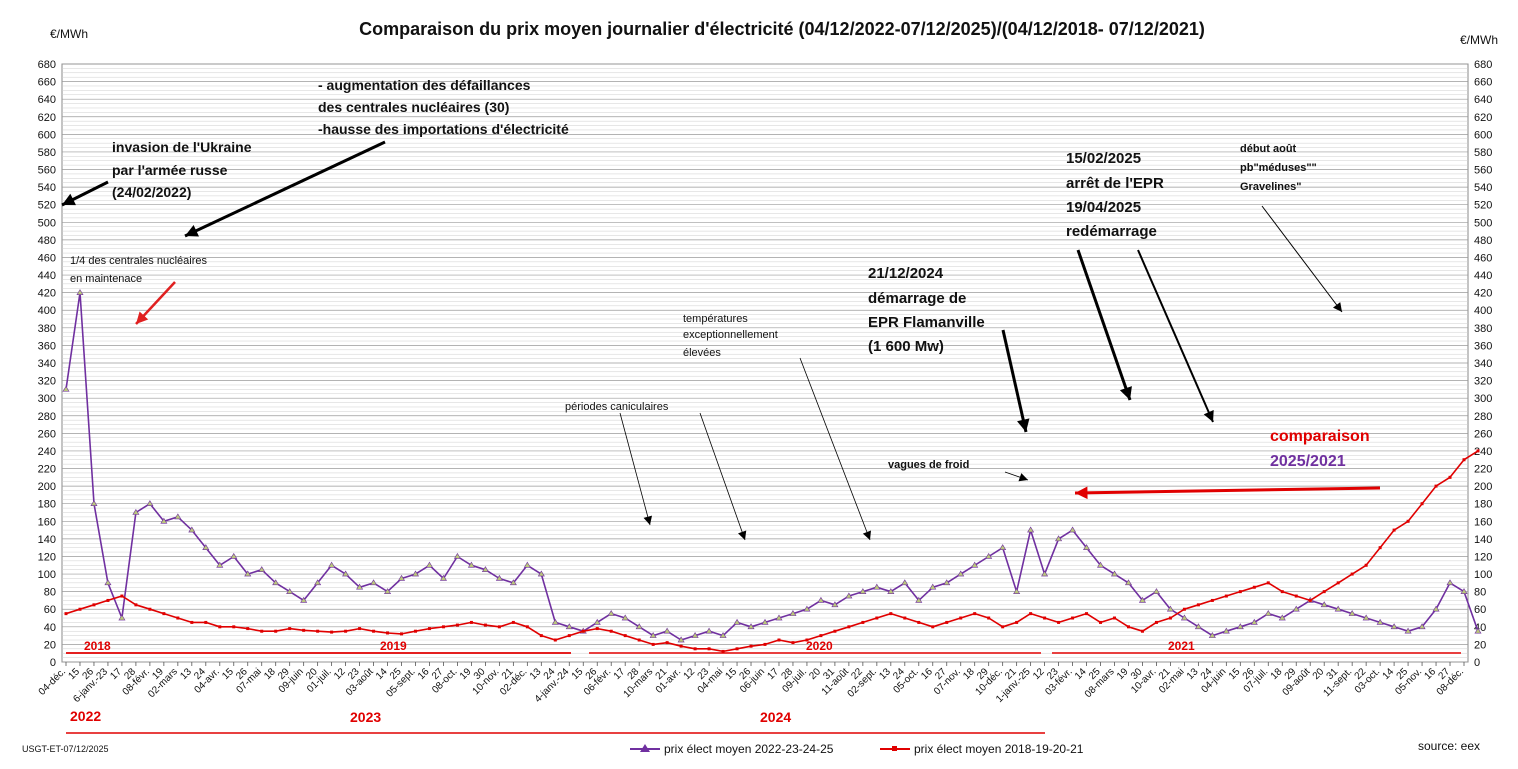 Image resolution: width=1518 pixels, height=769 pixels. Describe the element at coordinates (47, 311) in the screenshot. I see `y-tick-label-left: 400` at that location.